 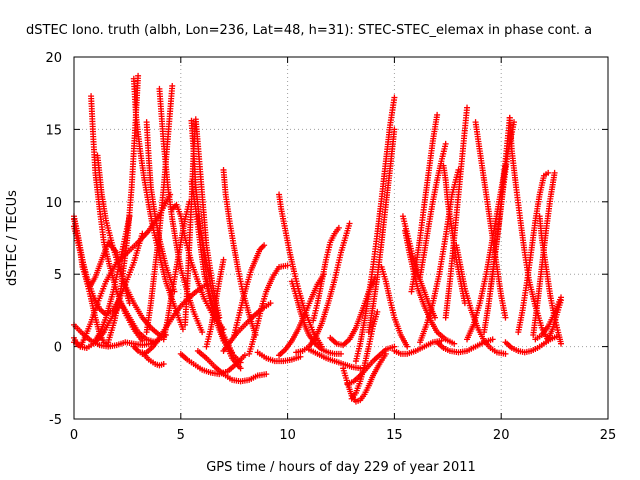 What do you see at coordinates (501, 435) in the screenshot?
I see `x-tick-label: 20` at bounding box center [501, 435].